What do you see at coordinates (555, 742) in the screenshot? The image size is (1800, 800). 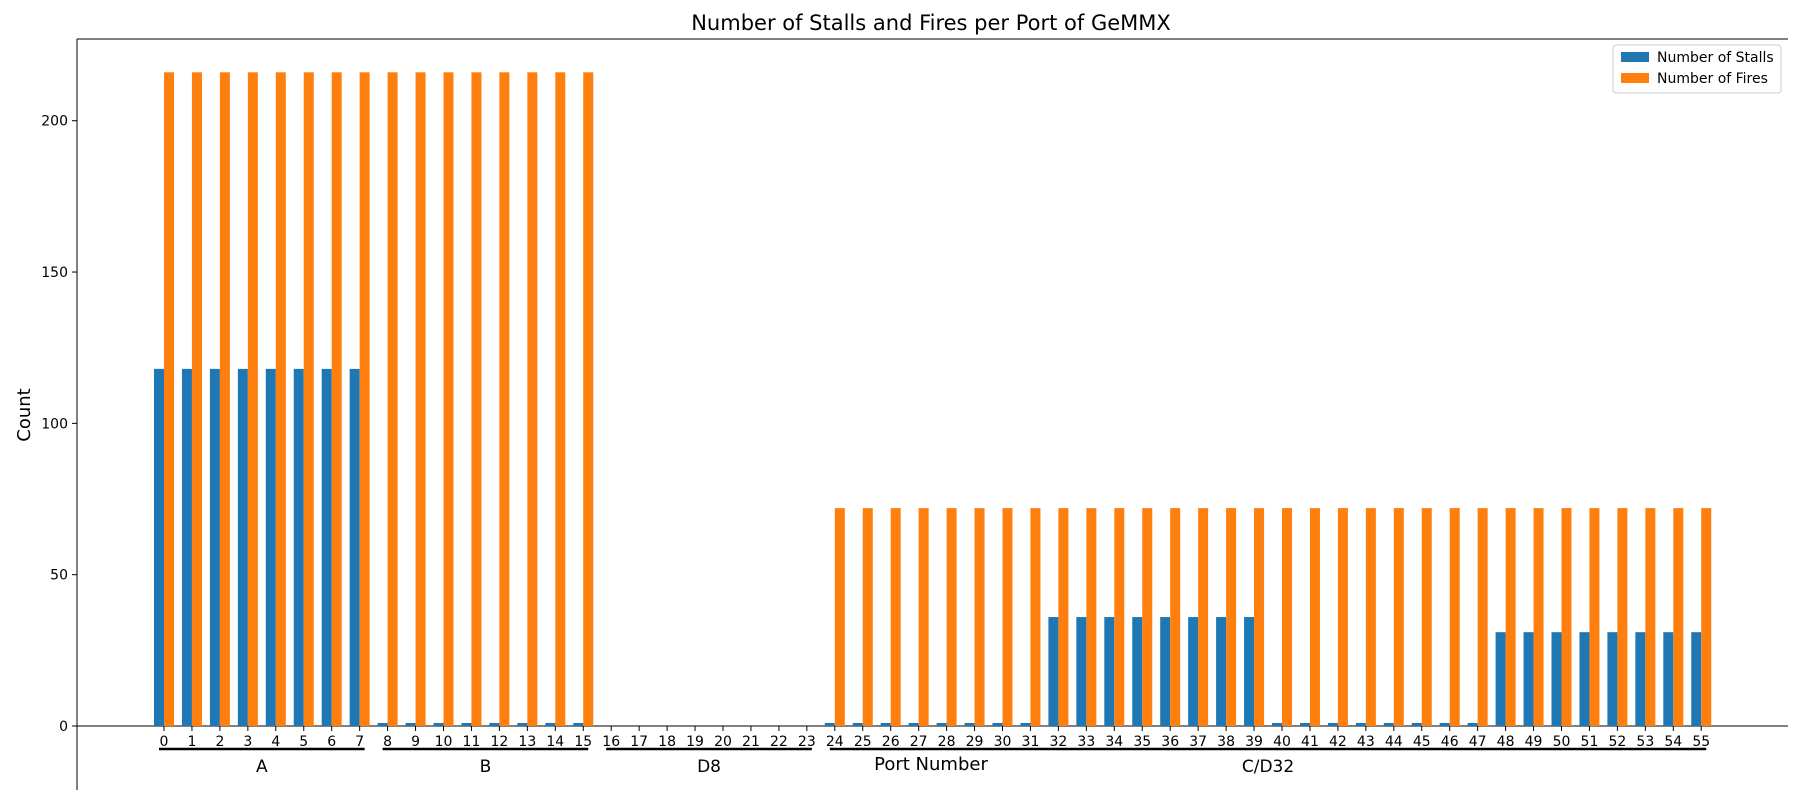 I see `x-tick-label: 14` at bounding box center [555, 742].